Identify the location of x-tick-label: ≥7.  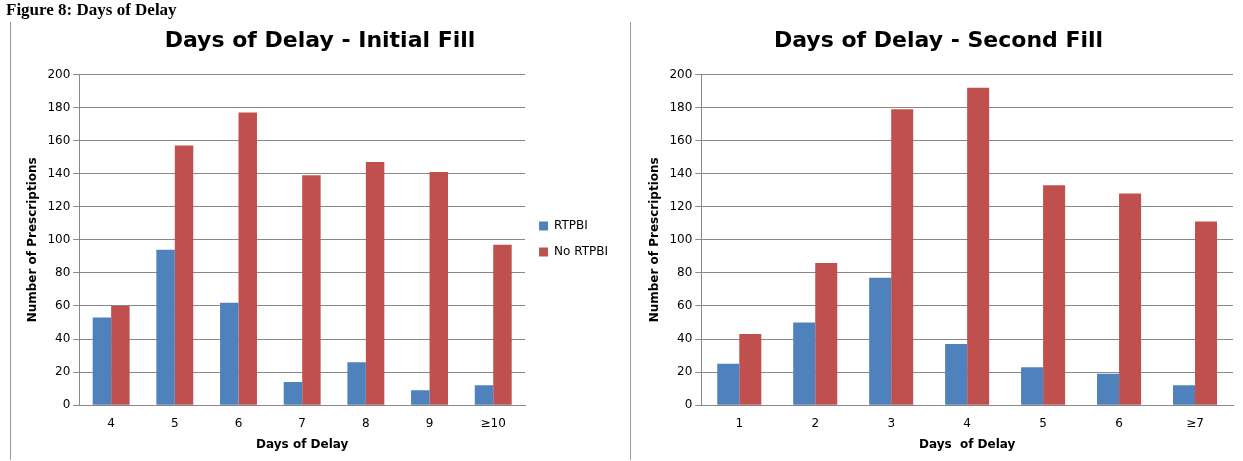
(1195, 422).